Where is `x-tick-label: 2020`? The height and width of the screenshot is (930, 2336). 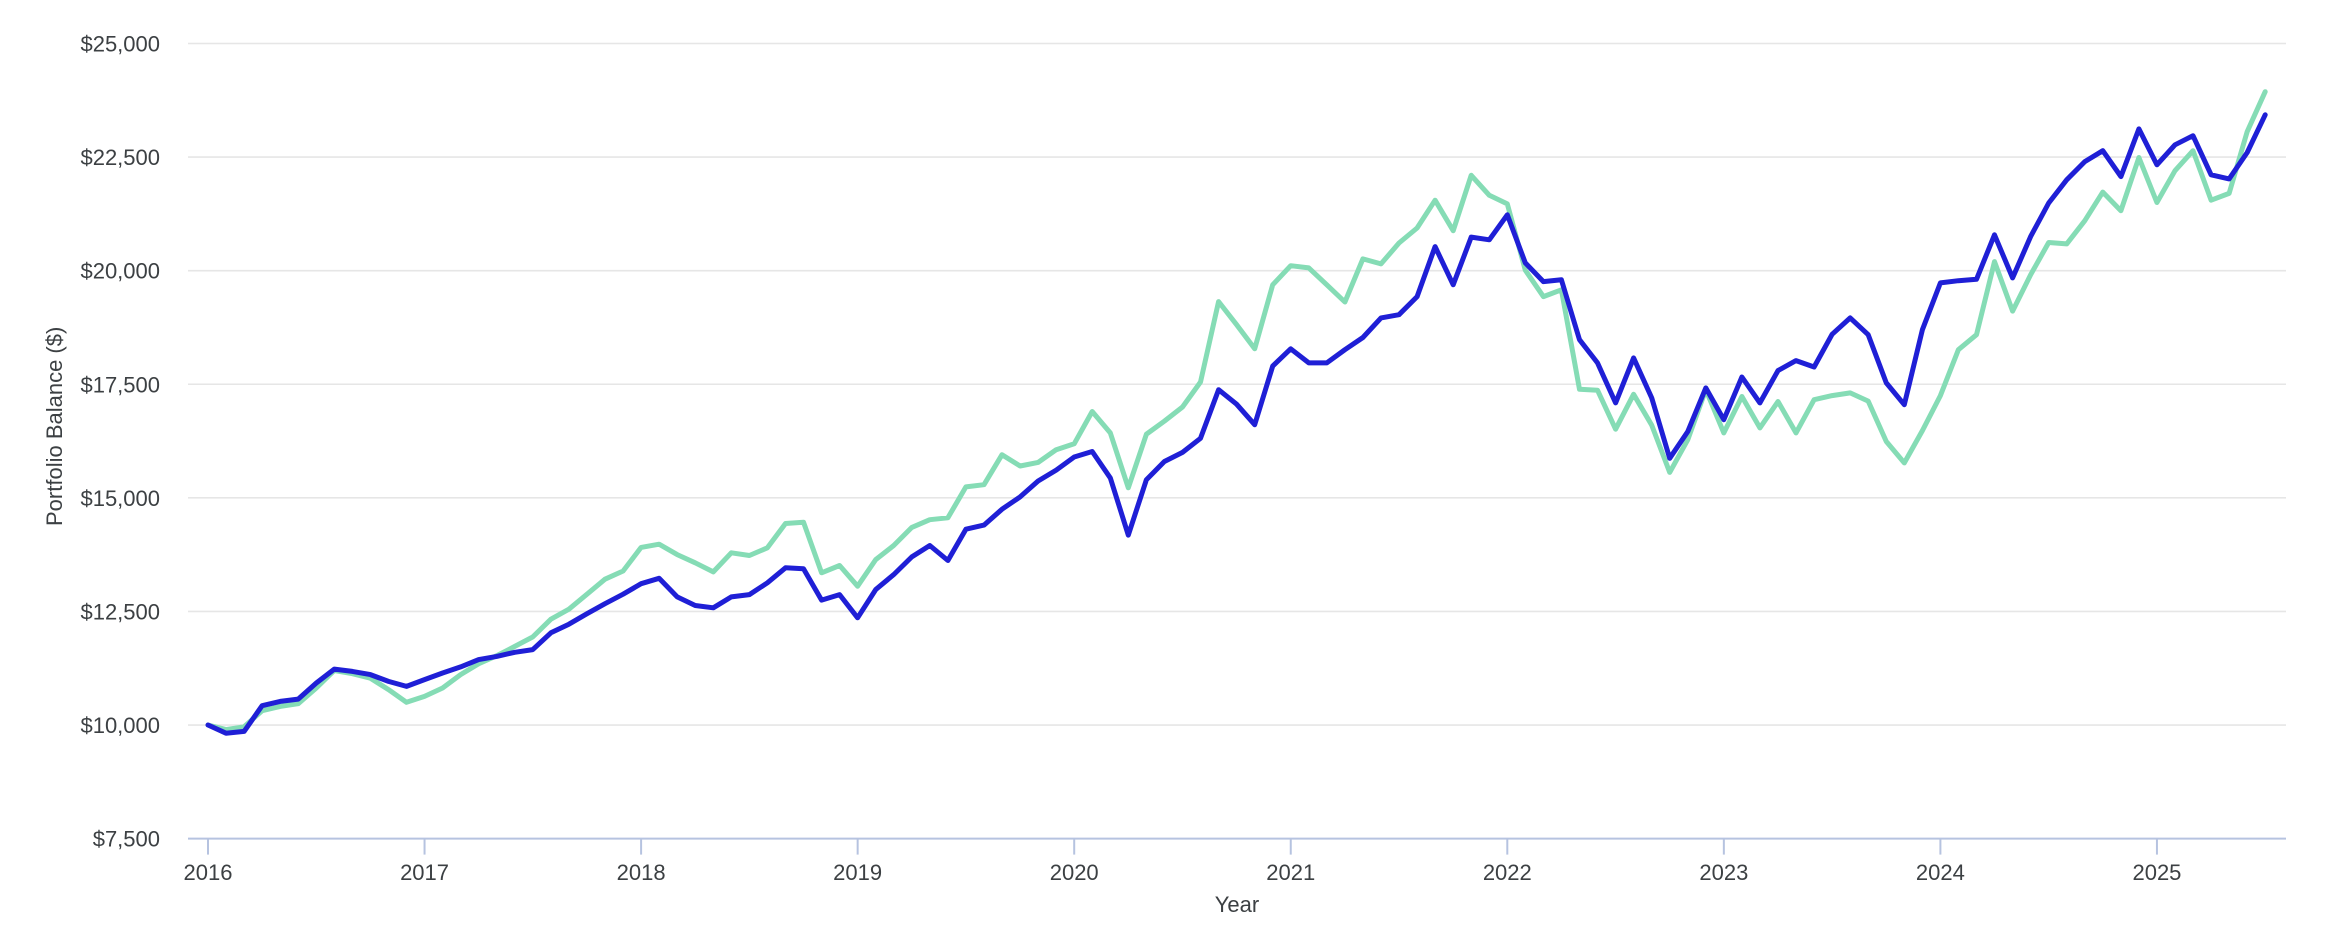
x-tick-label: 2020 is located at coordinates (1074, 872).